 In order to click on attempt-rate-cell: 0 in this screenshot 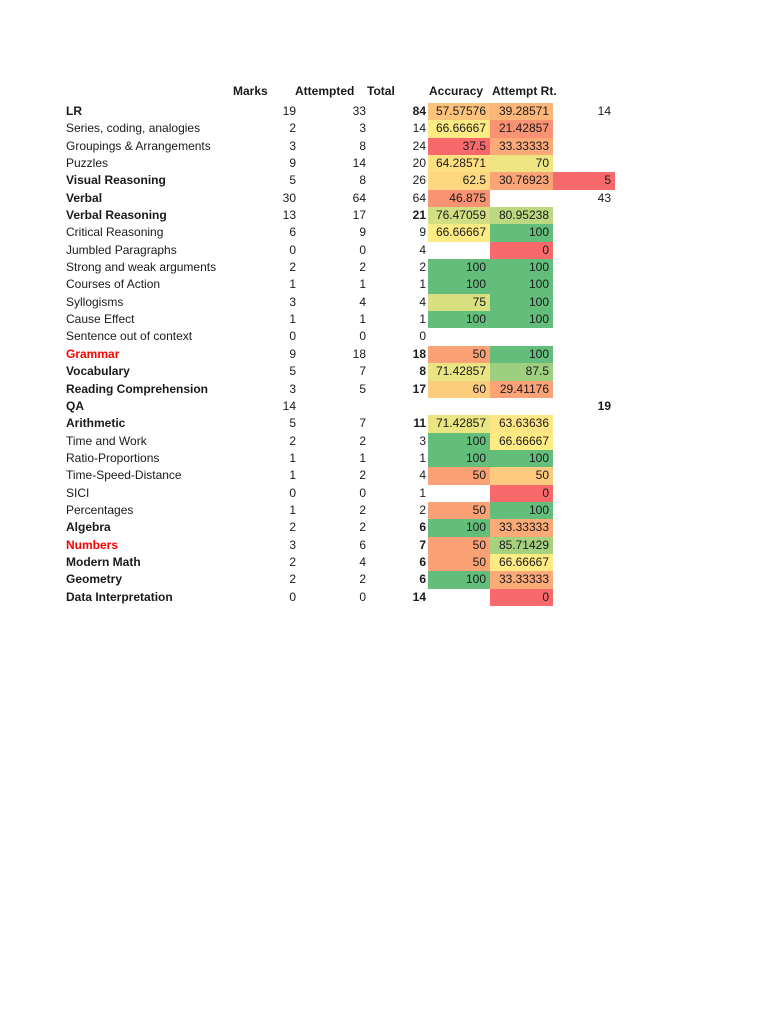, I will do `click(521, 493)`.